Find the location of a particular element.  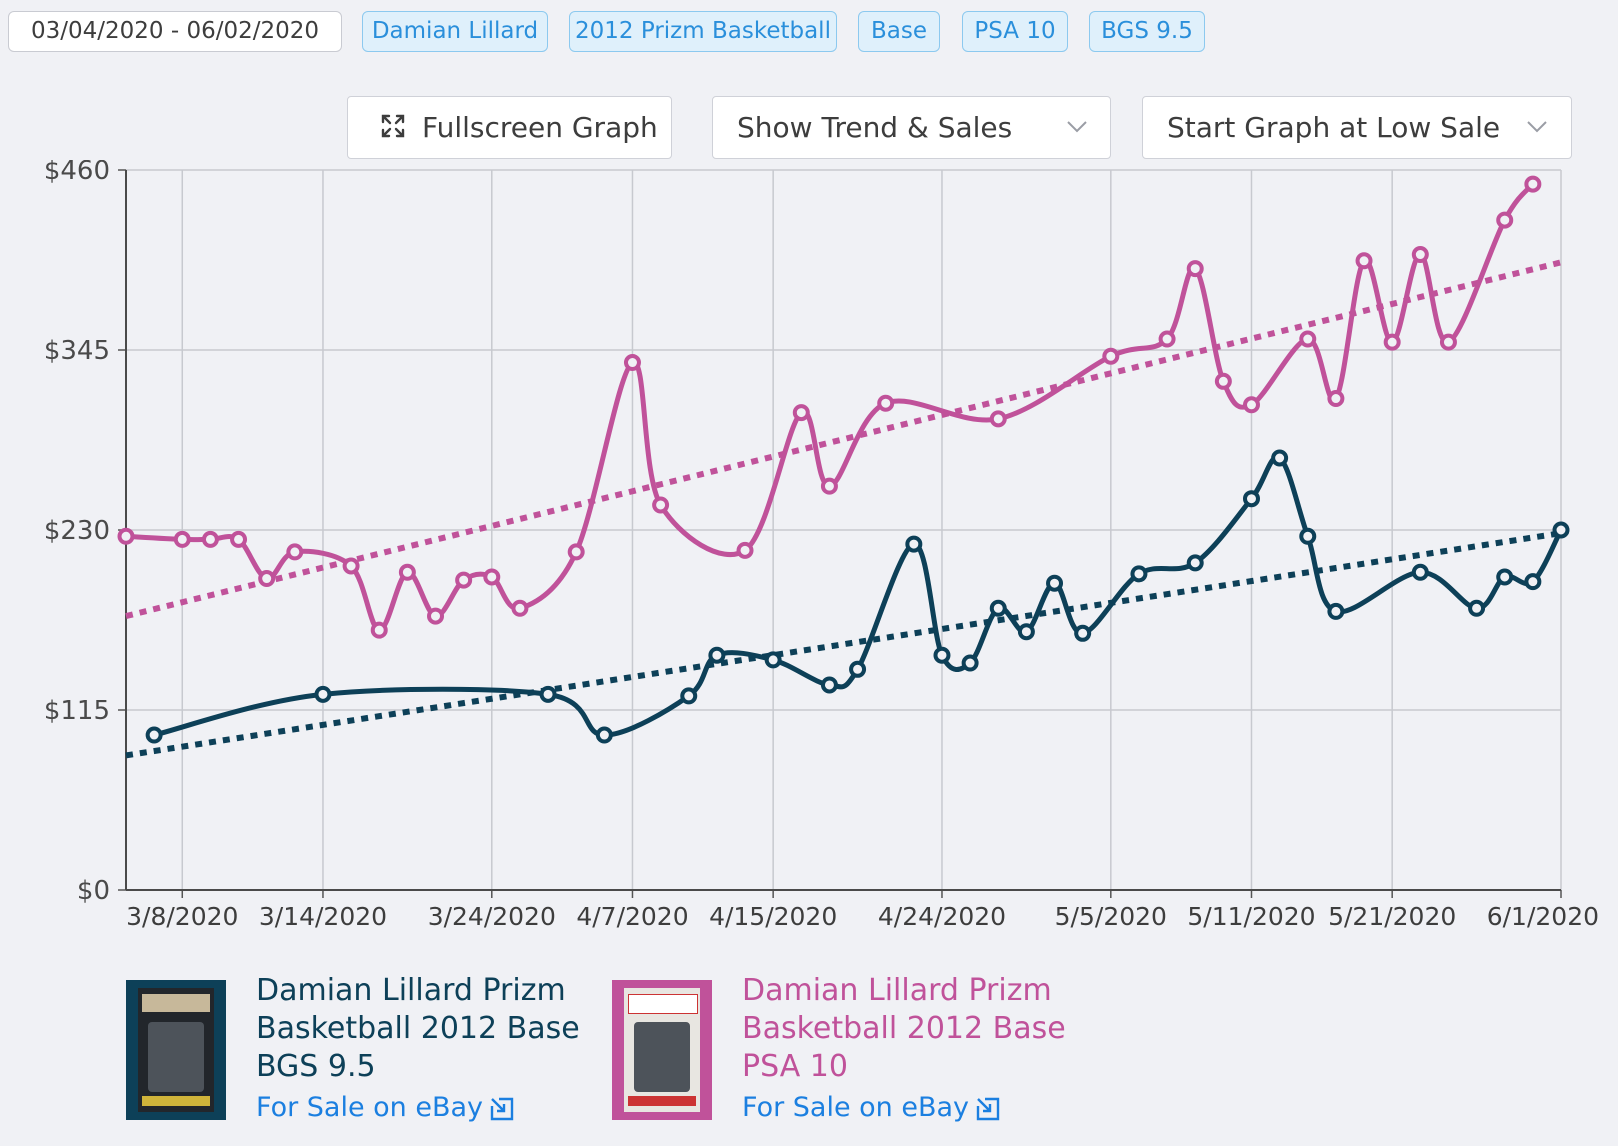

x-tick-label: 3/8/2020 is located at coordinates (182, 916).